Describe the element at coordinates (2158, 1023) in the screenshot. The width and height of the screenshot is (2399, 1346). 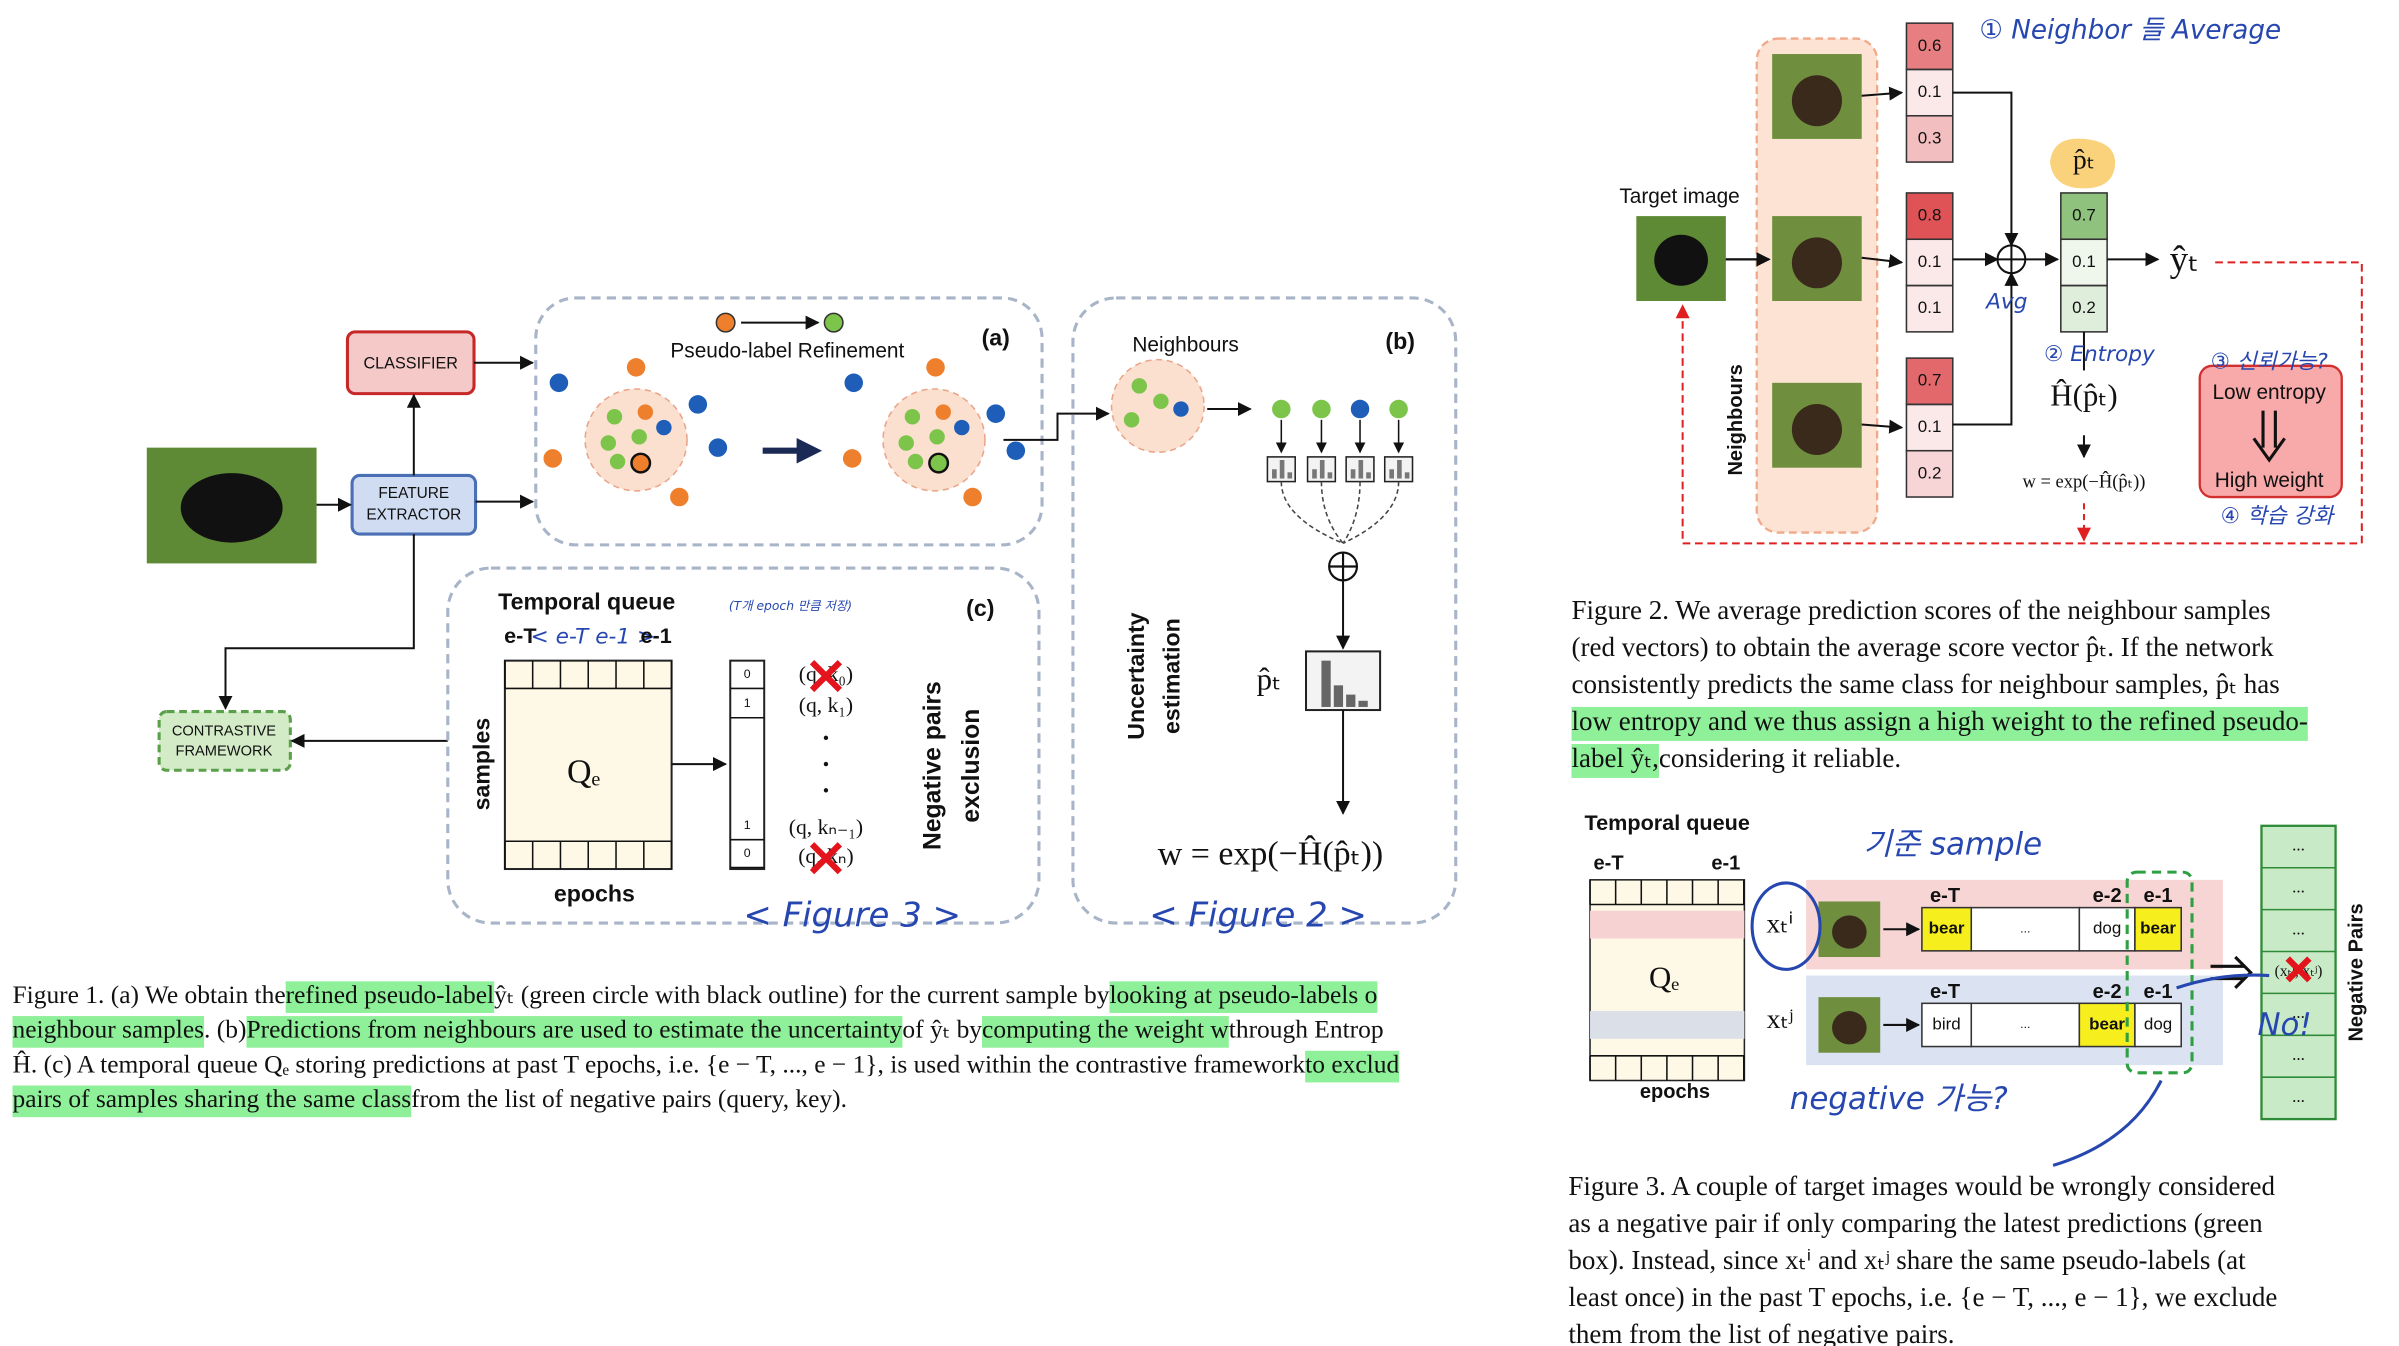
I see `cell-text: dog` at that location.